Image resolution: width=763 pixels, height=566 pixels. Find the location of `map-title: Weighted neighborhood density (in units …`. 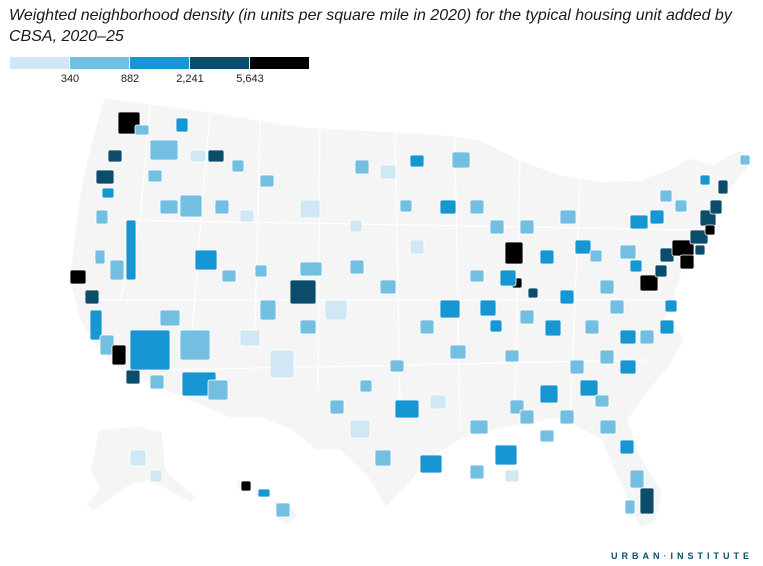

map-title: Weighted neighborhood density (in units … is located at coordinates (370, 26).